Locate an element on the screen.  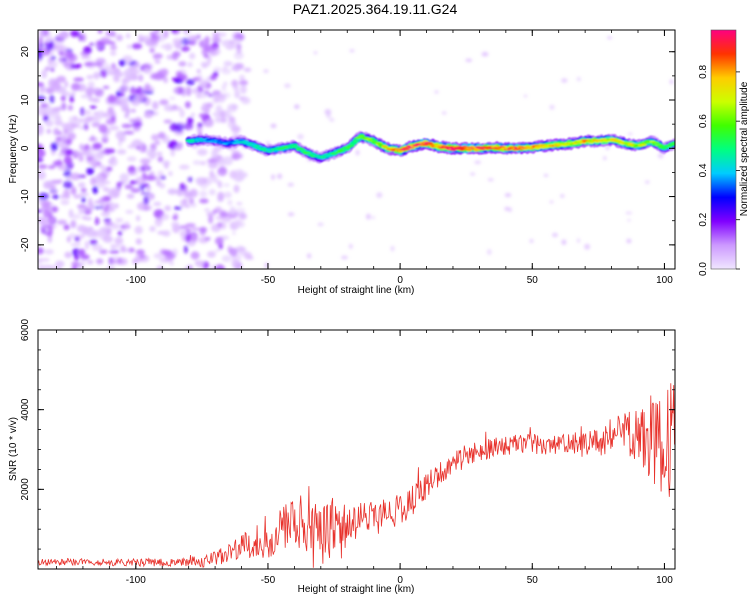
colorbar-tick-label: 0.0 is located at coordinates (703, 269).